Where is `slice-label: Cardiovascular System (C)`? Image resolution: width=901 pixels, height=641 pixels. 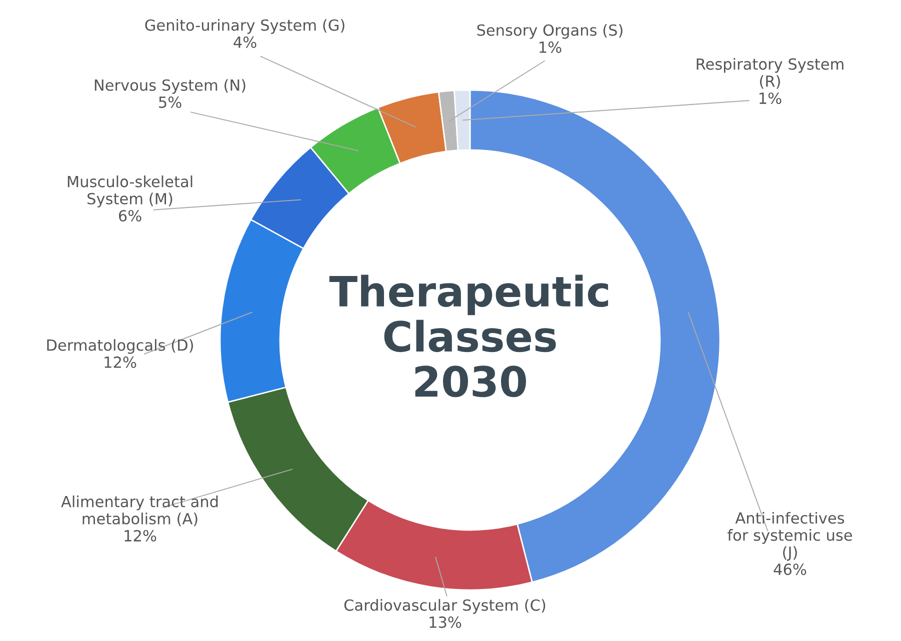 slice-label: Cardiovascular System (C) is located at coordinates (445, 606).